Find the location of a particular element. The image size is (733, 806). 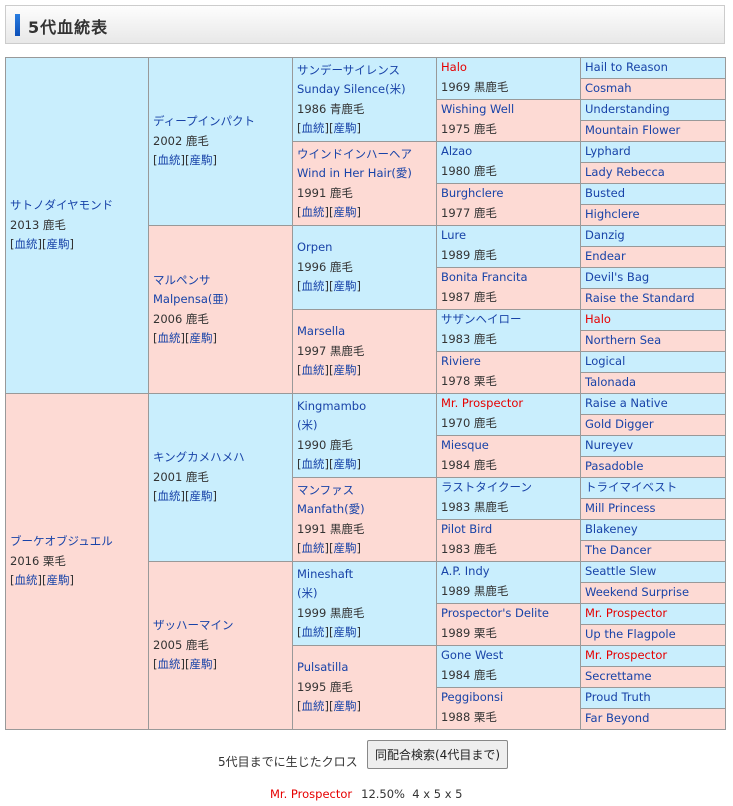

horse-english-name: Wind in Her Hair(愛) is located at coordinates (354, 173).